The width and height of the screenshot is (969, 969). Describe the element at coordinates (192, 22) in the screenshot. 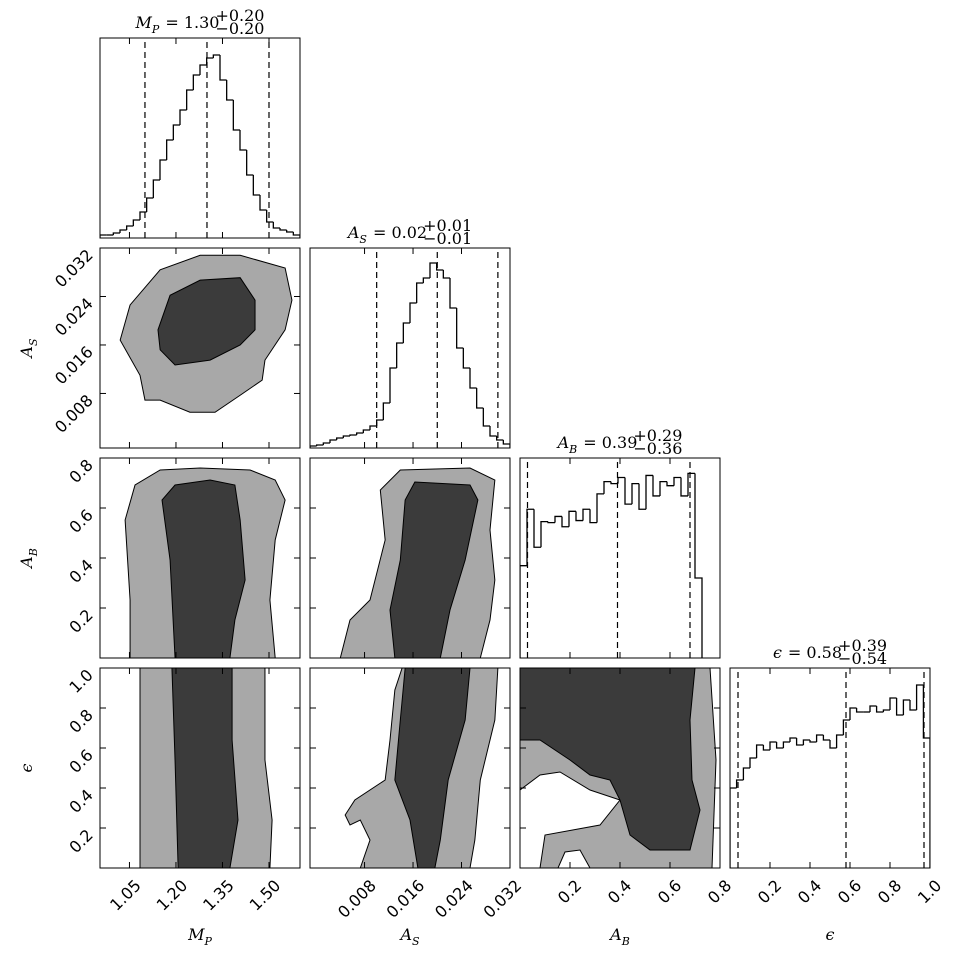

I see `title-value: = 1.30` at that location.